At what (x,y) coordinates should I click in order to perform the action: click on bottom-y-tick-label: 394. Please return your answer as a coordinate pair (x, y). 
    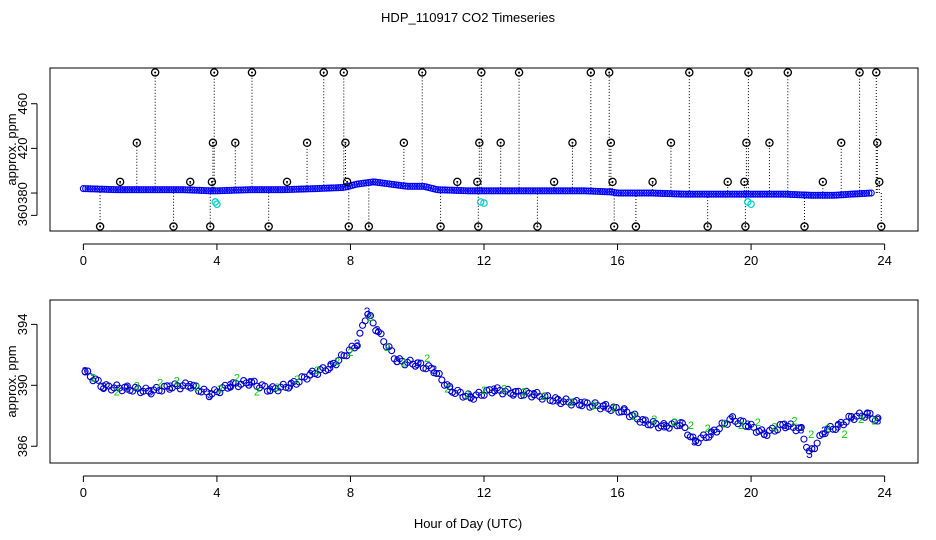
    Looking at the image, I should click on (22, 325).